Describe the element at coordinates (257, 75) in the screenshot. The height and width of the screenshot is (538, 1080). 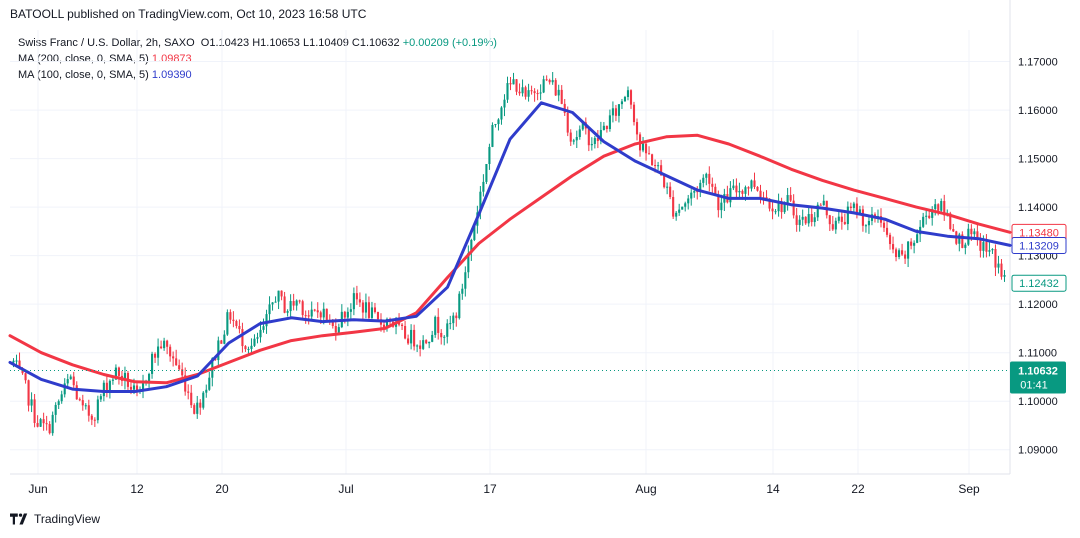
I see `legend-ma100-row: MA (100, close, 0, SMA, 5) 1.09390` at that location.